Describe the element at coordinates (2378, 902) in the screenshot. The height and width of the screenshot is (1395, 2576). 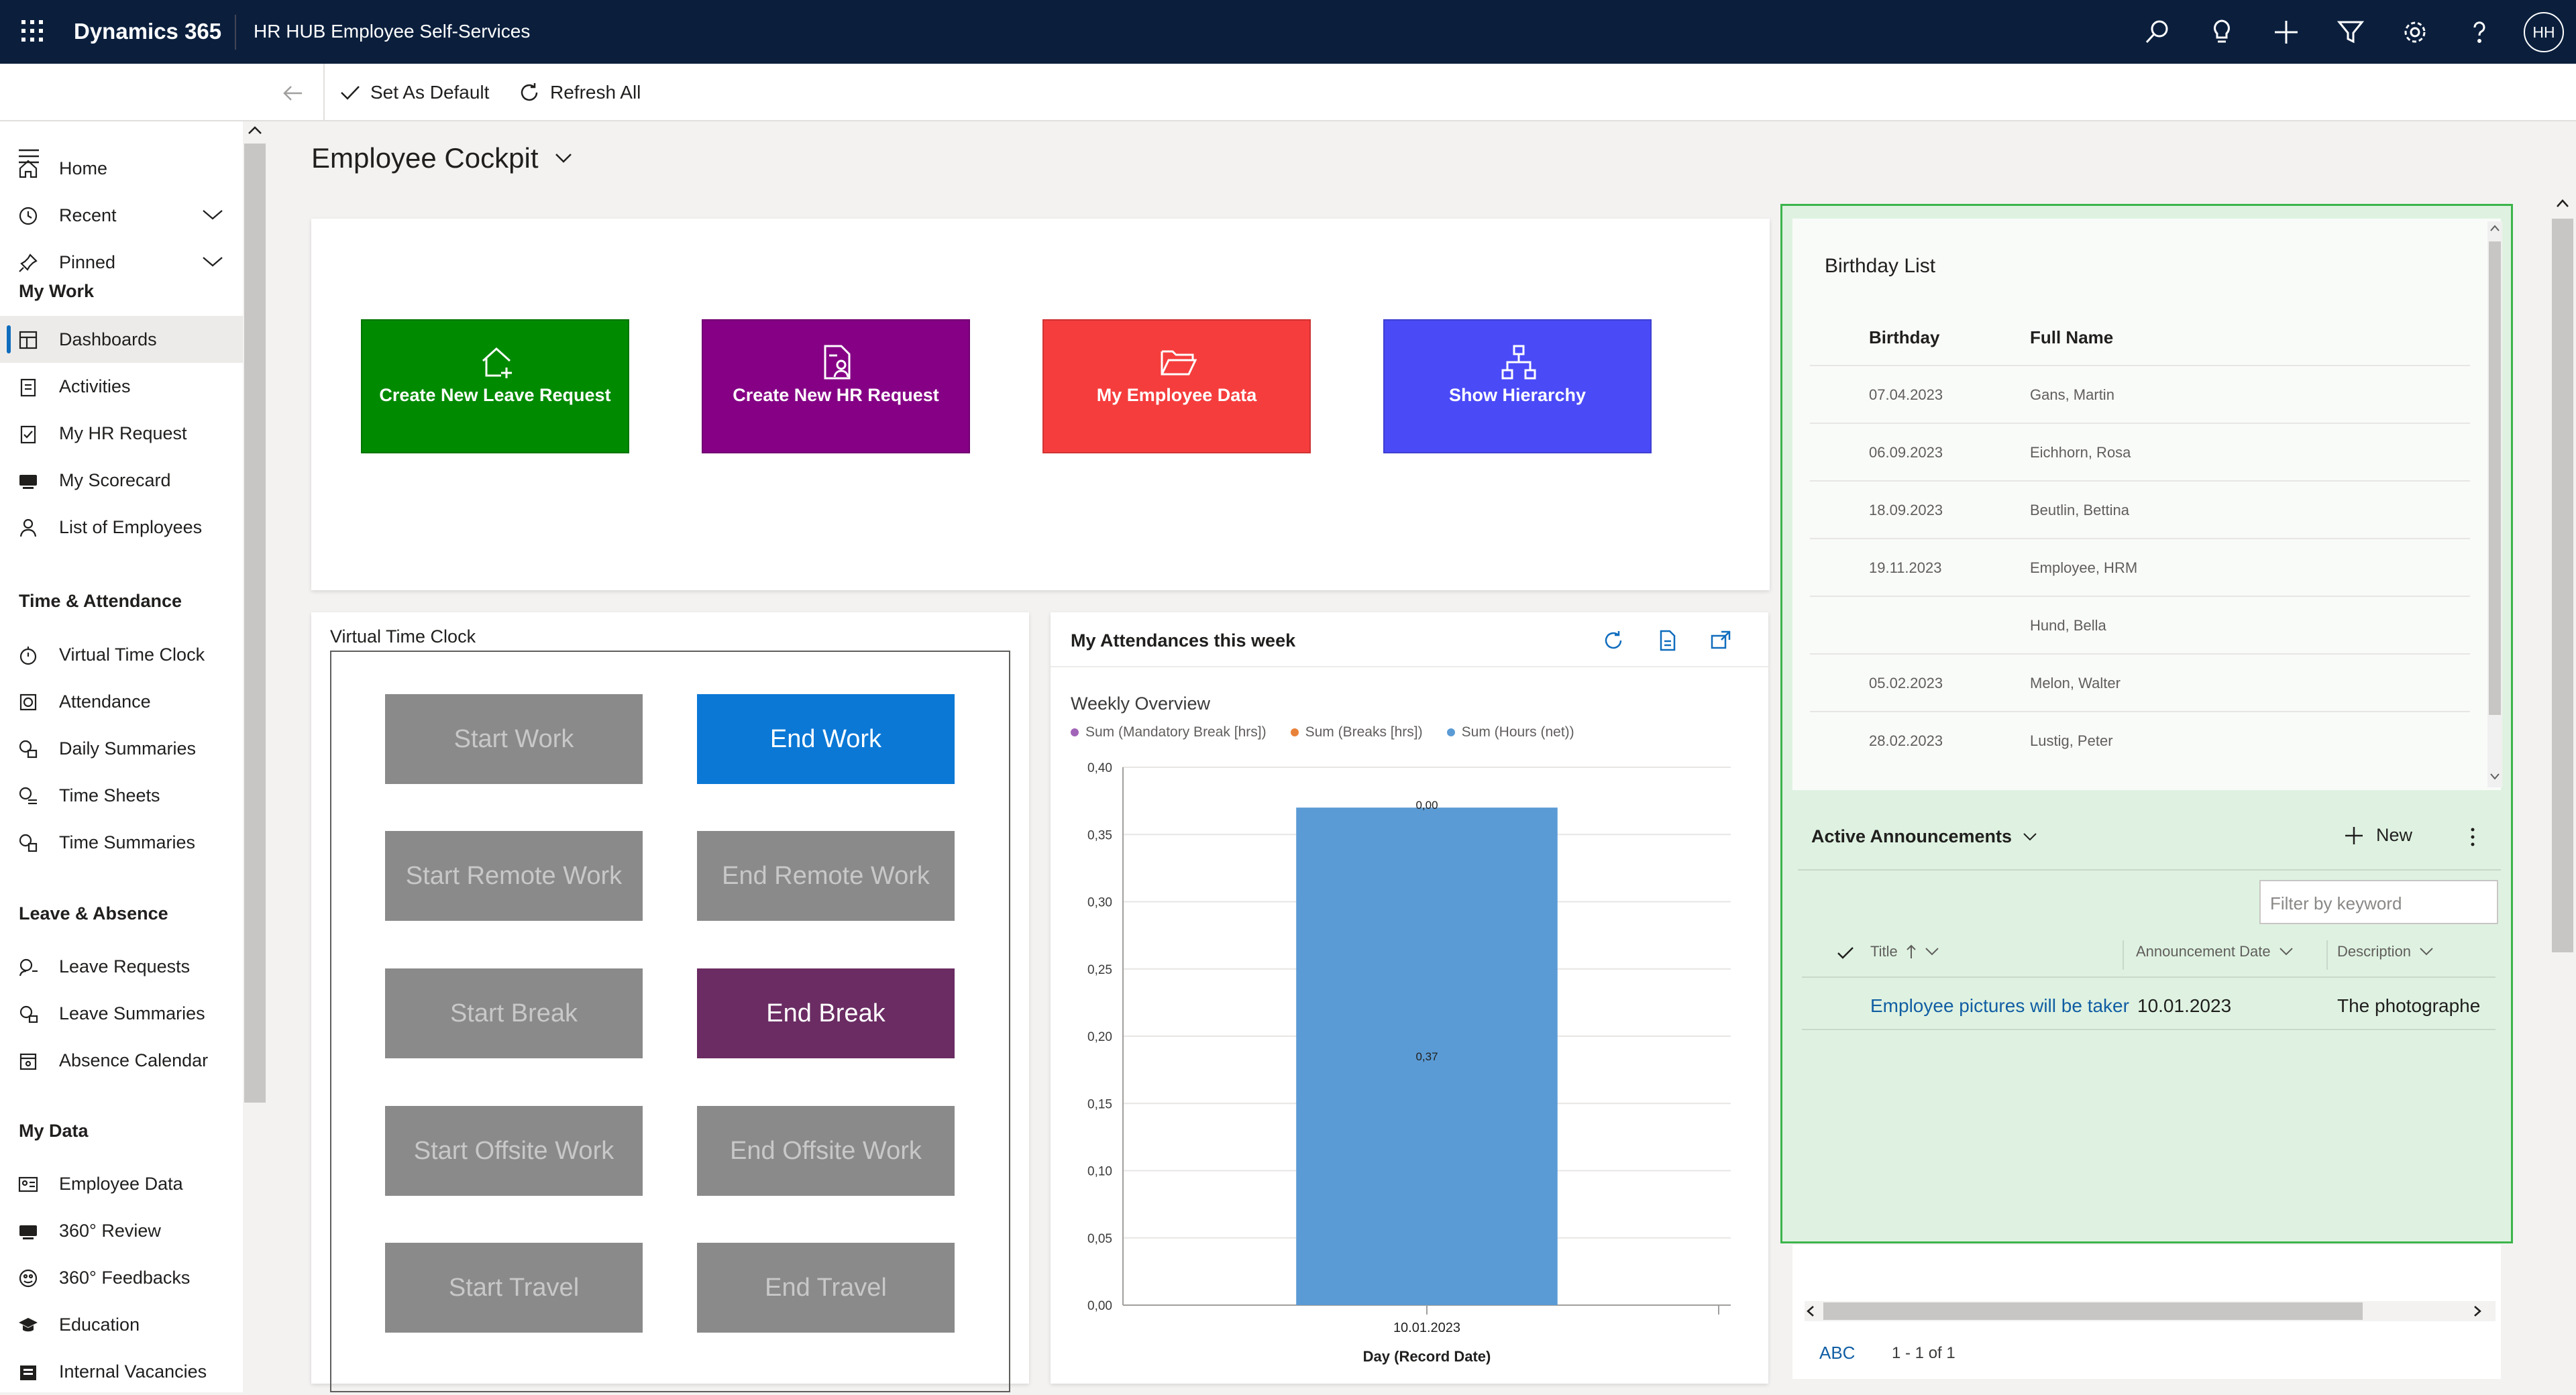
I see `filter-by-keyword-input: Filter by keyword` at that location.